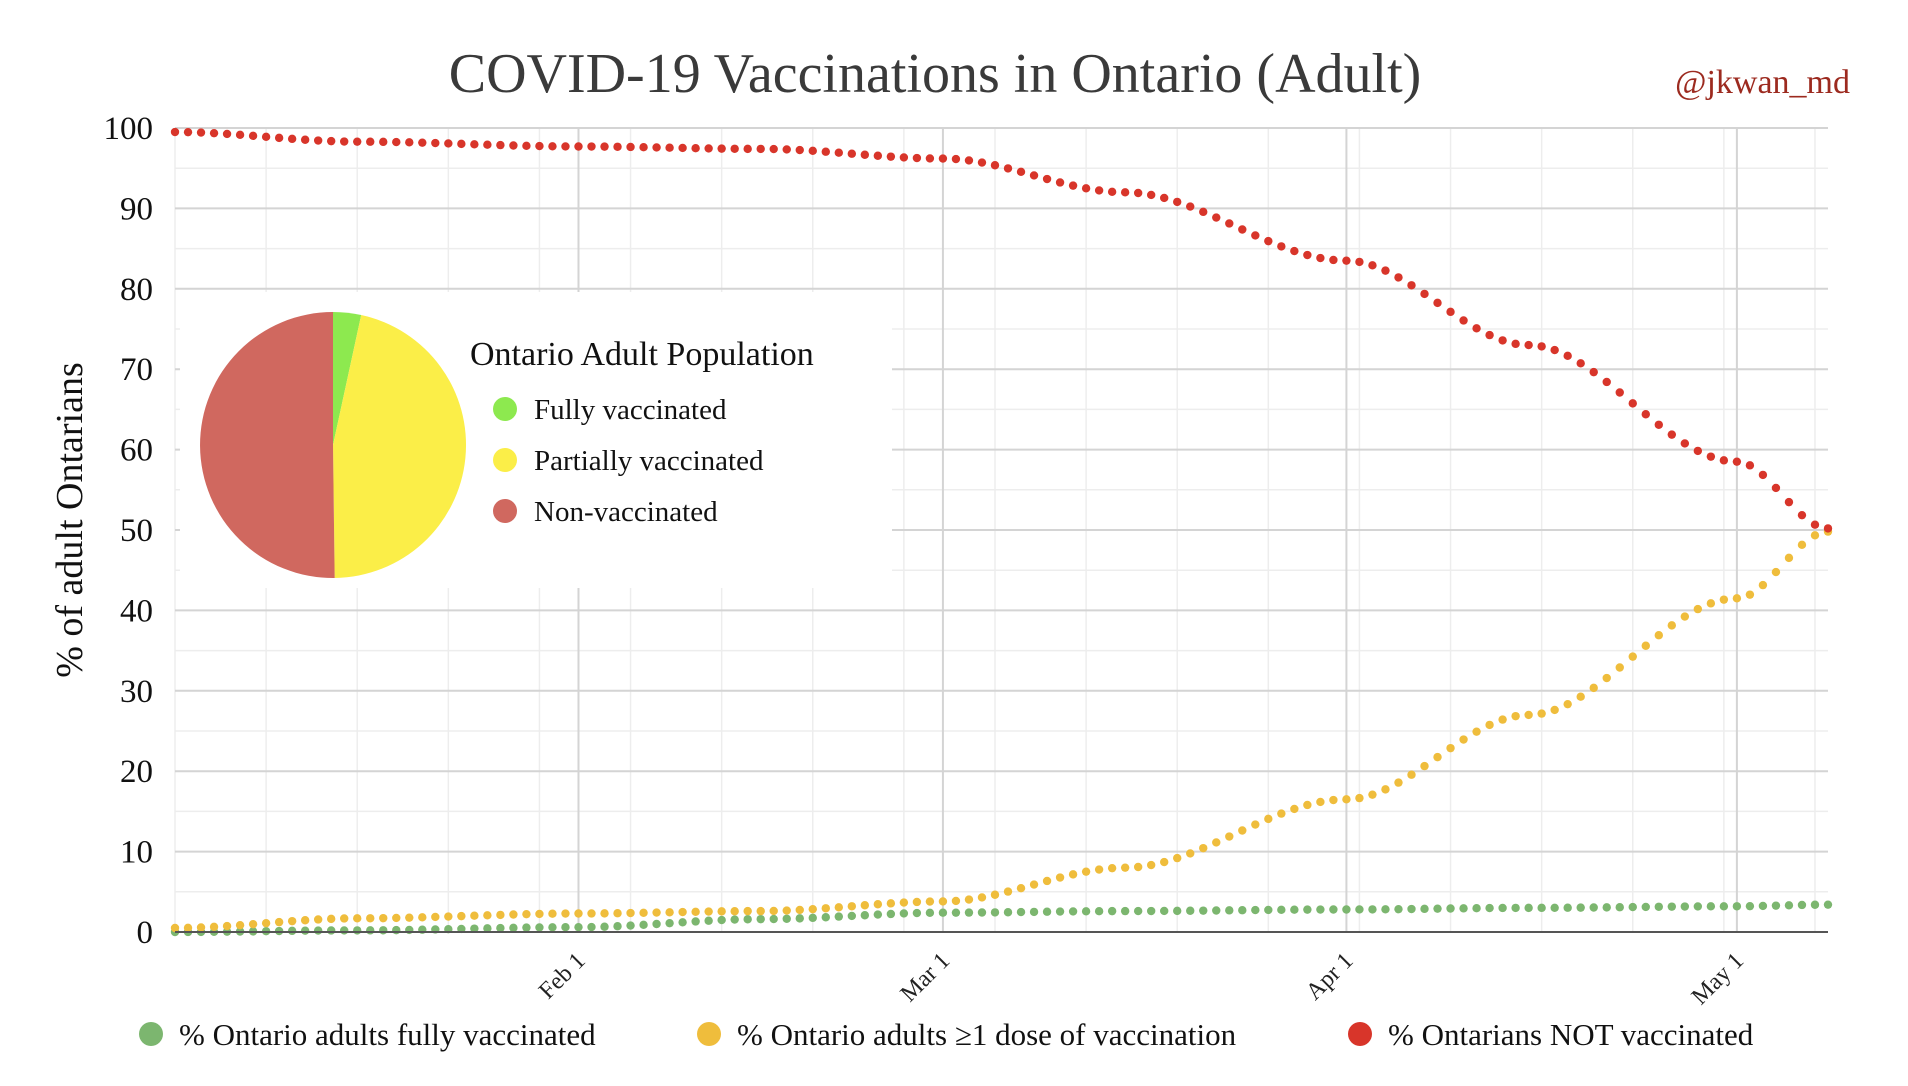 Image resolution: width=1908 pixels, height=1086 pixels. Describe the element at coordinates (136, 853) in the screenshot. I see `y-tick-label: 10` at that location.